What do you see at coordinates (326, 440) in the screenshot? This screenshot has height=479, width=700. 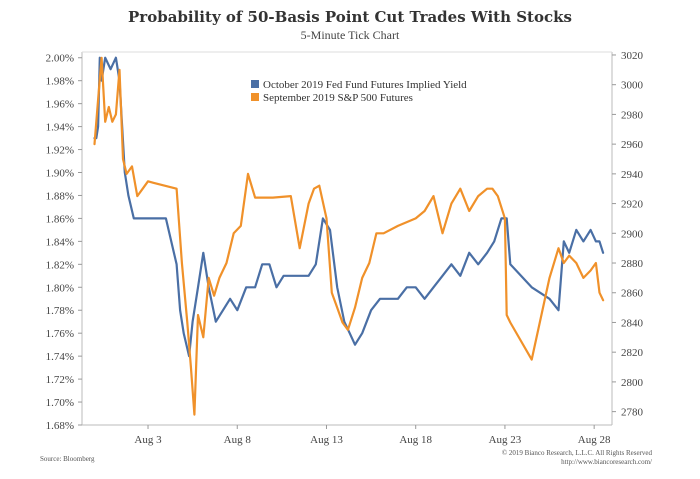 I see `x-tick-label: Aug 13` at bounding box center [326, 440].